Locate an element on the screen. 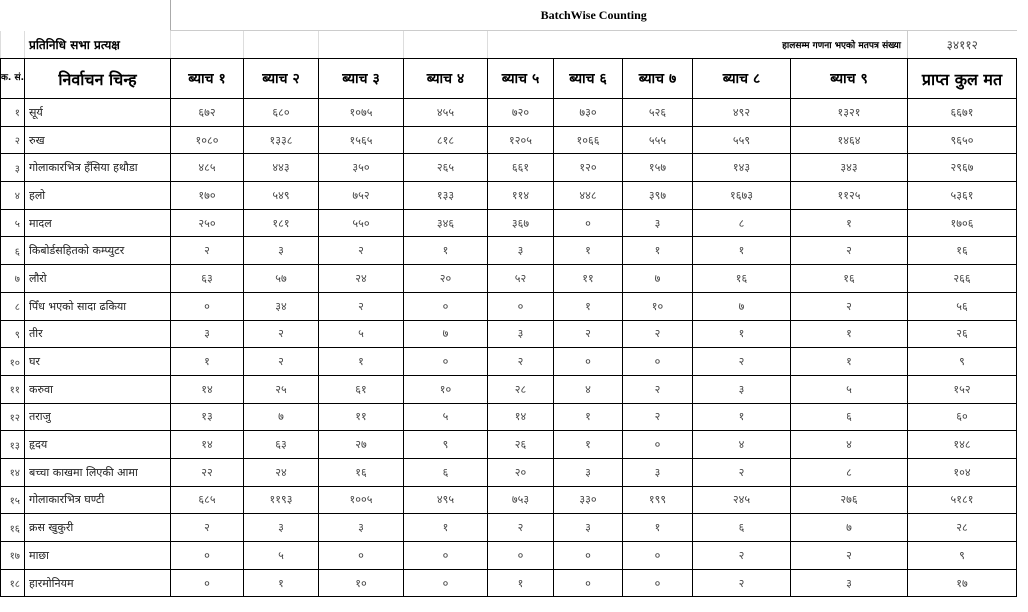 Image resolution: width=1028 pixels, height=612 pixels. election-type-label: प्रतिनिधि सभा प्रत्यक्ष is located at coordinates (97, 44).